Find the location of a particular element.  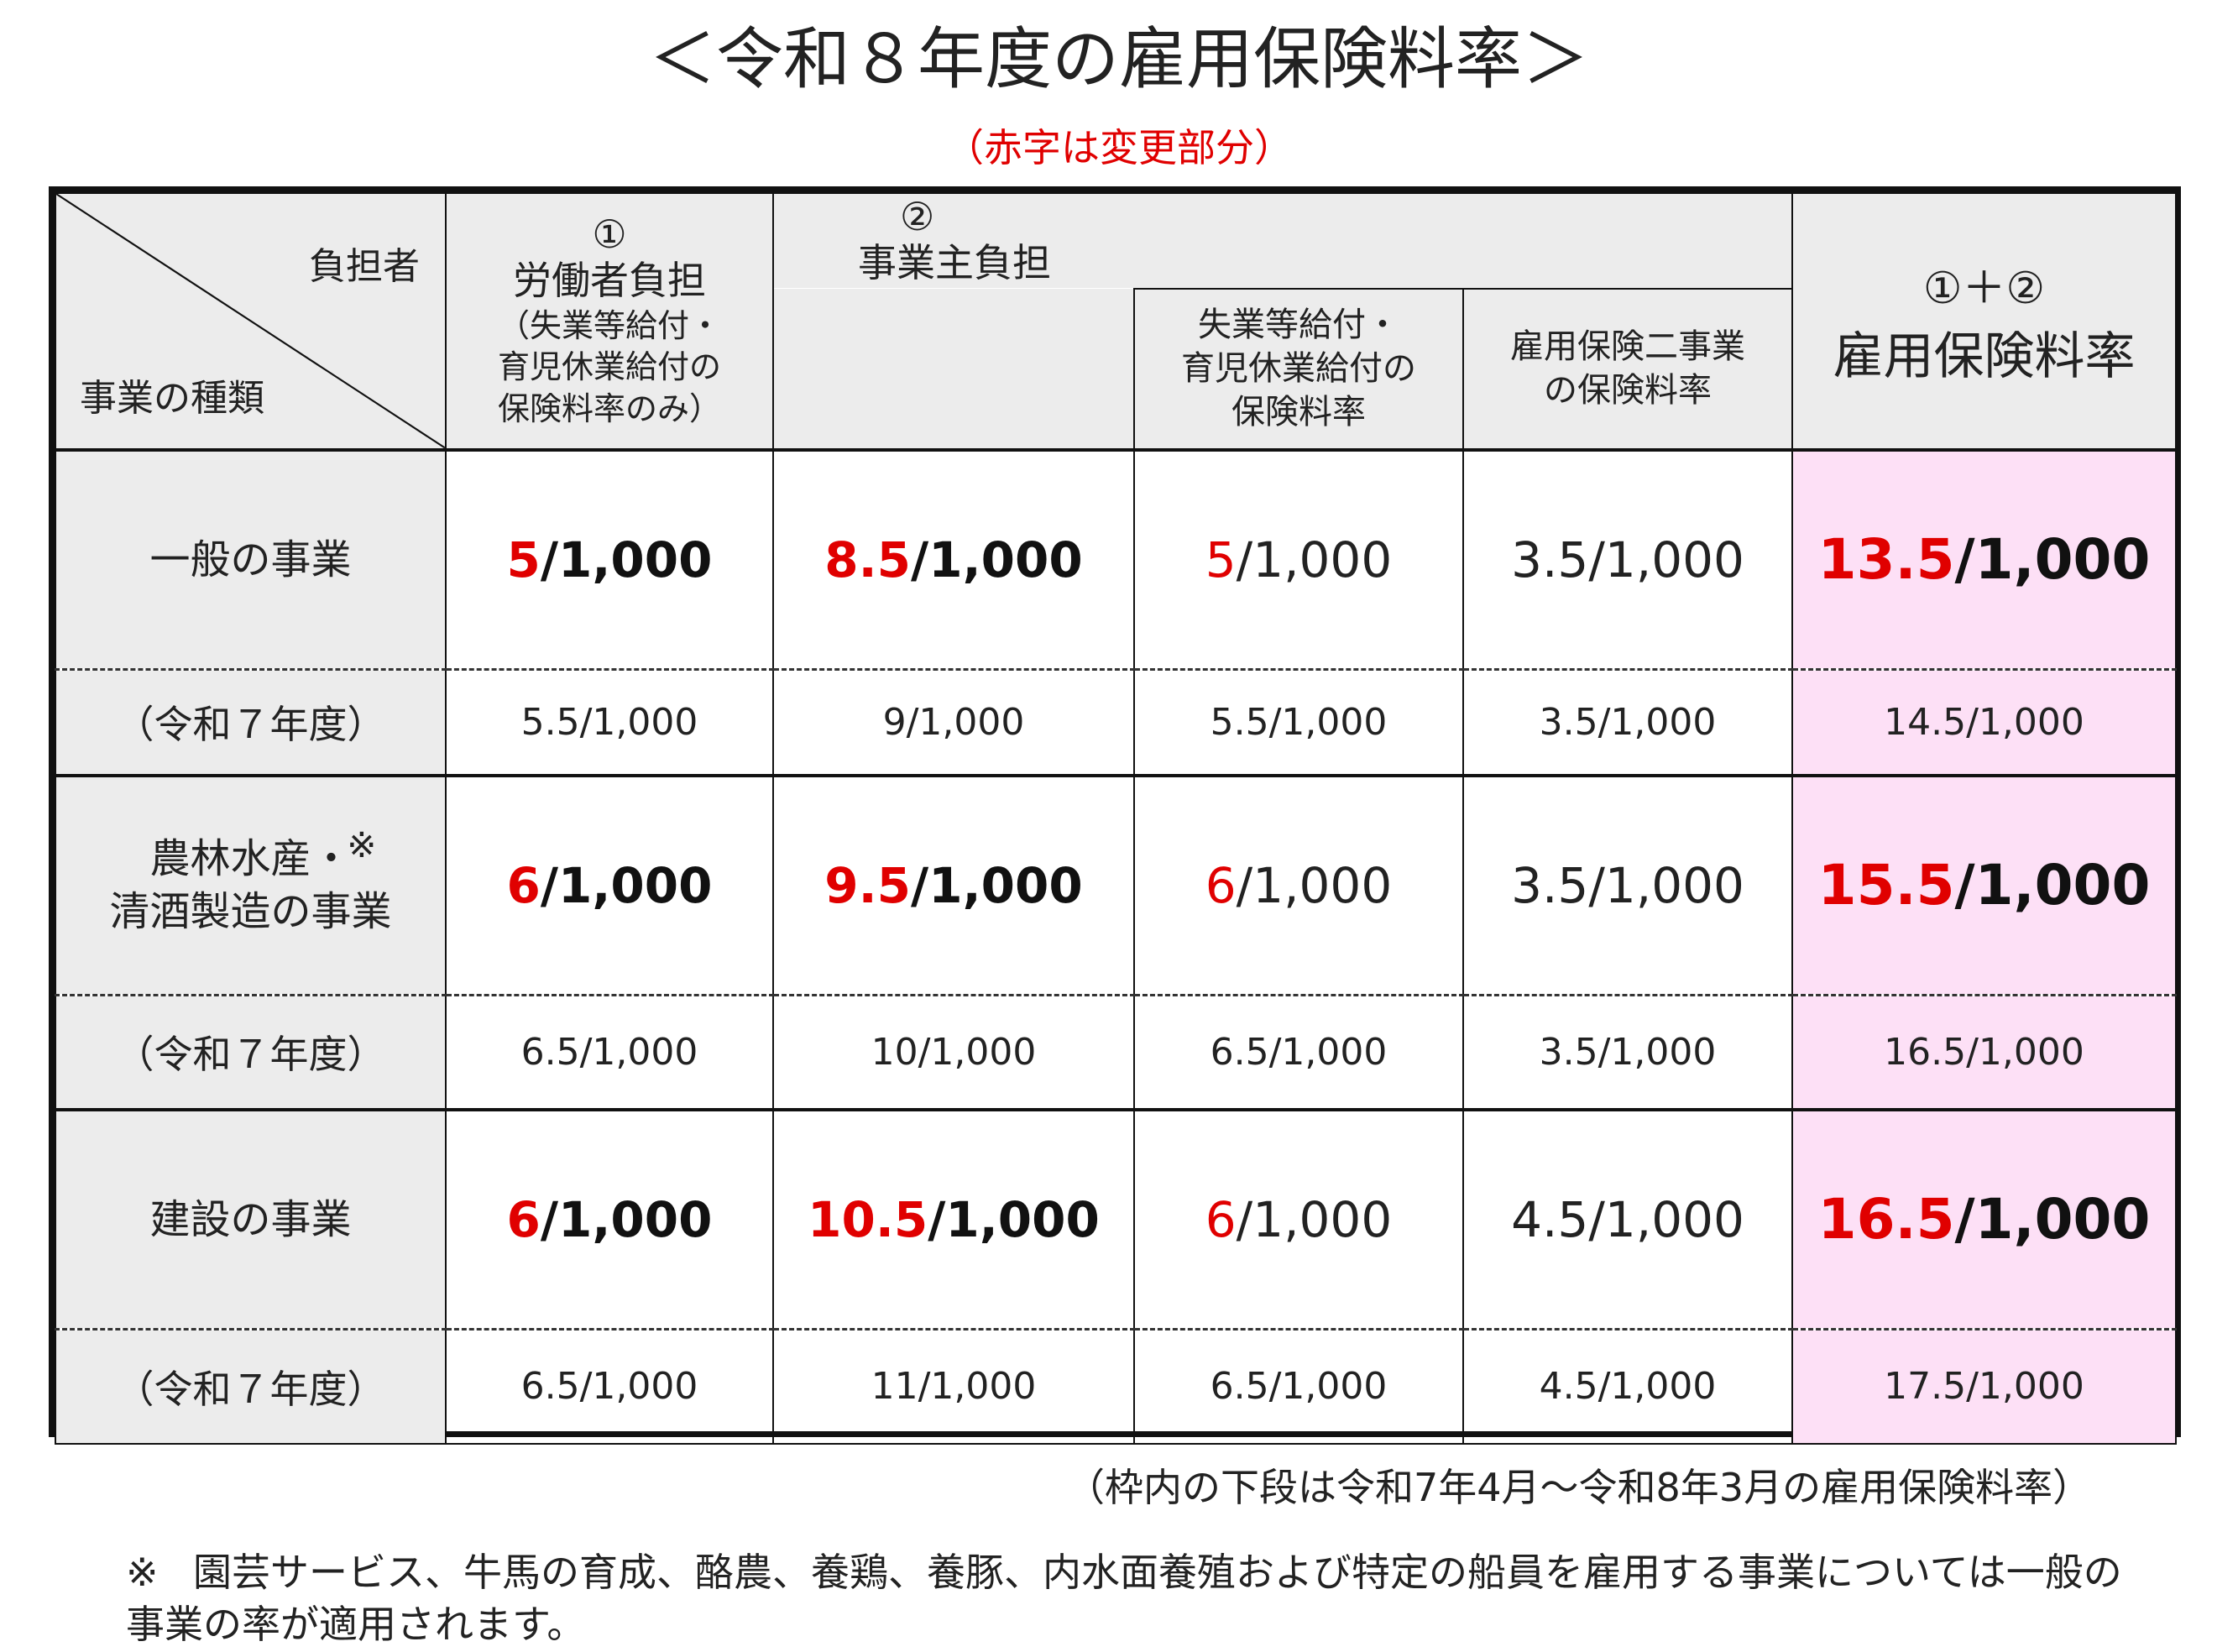

header-employer-label: 事業主負担 is located at coordinates (955, 263).